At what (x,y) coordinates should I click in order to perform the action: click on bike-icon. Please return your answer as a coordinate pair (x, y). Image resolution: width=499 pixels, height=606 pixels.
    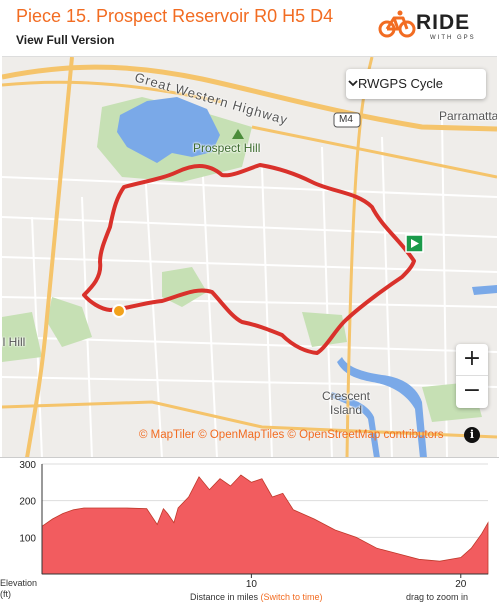
    Looking at the image, I should click on (397, 24).